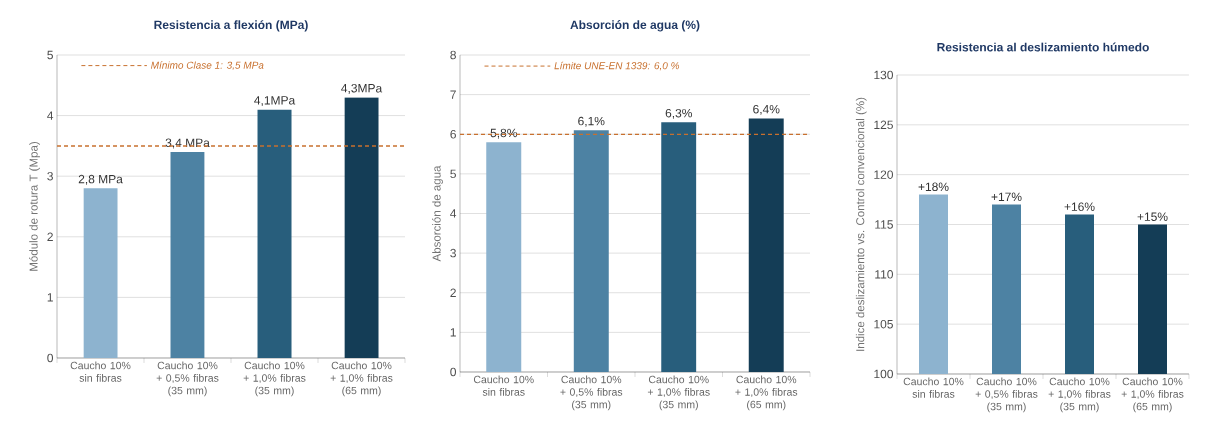  What do you see at coordinates (861, 224) in the screenshot?
I see `y-axis-title: Indice deslizamiento vs. Control convencional (%)` at bounding box center [861, 224].